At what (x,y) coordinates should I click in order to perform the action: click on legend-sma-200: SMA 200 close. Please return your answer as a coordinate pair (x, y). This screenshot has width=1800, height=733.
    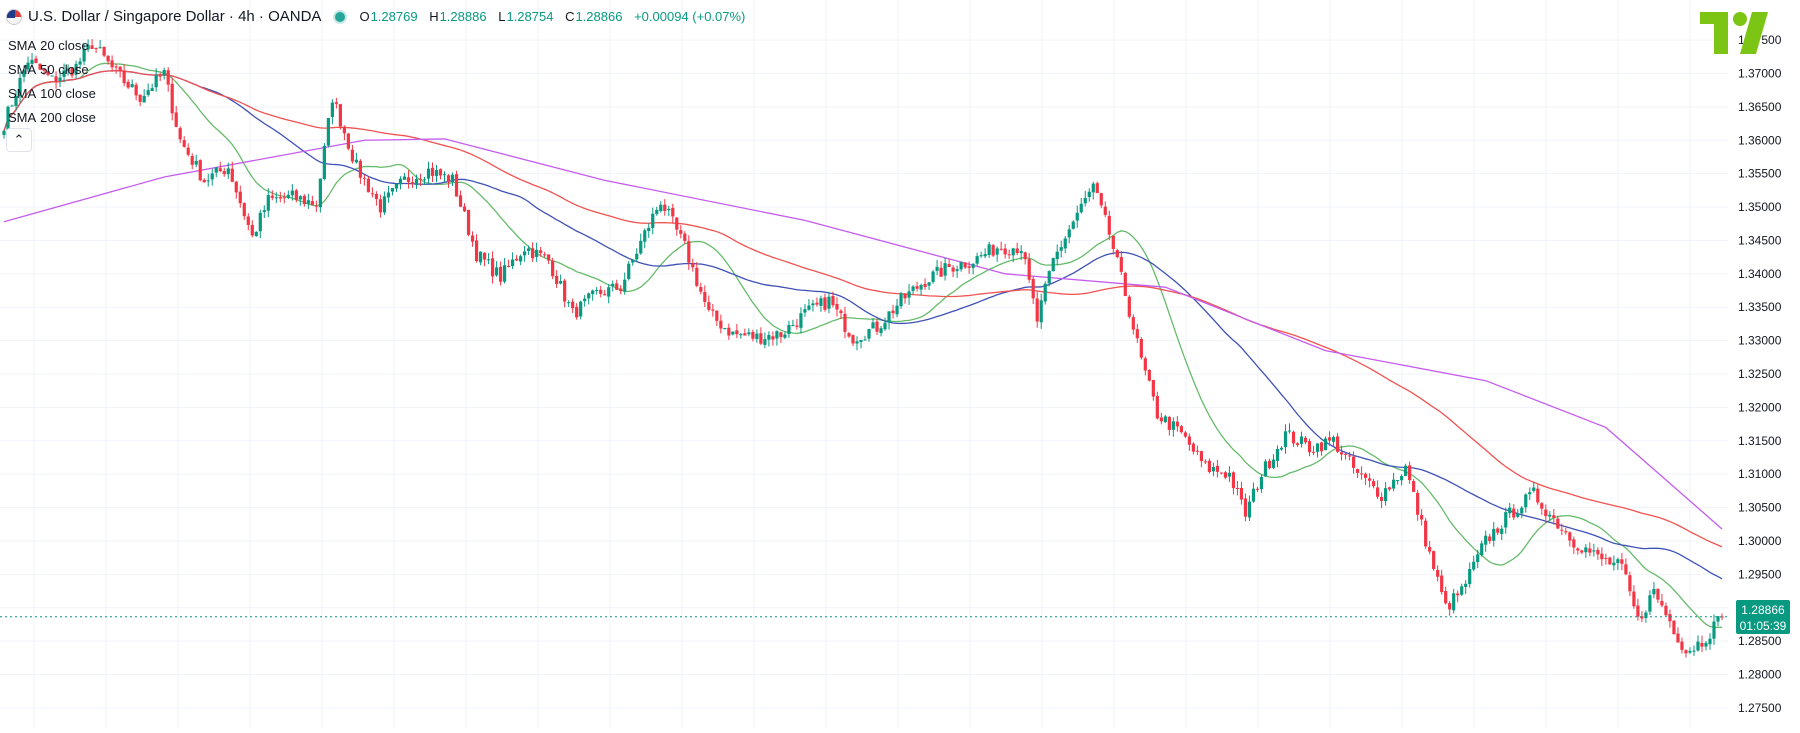
    Looking at the image, I should click on (52, 118).